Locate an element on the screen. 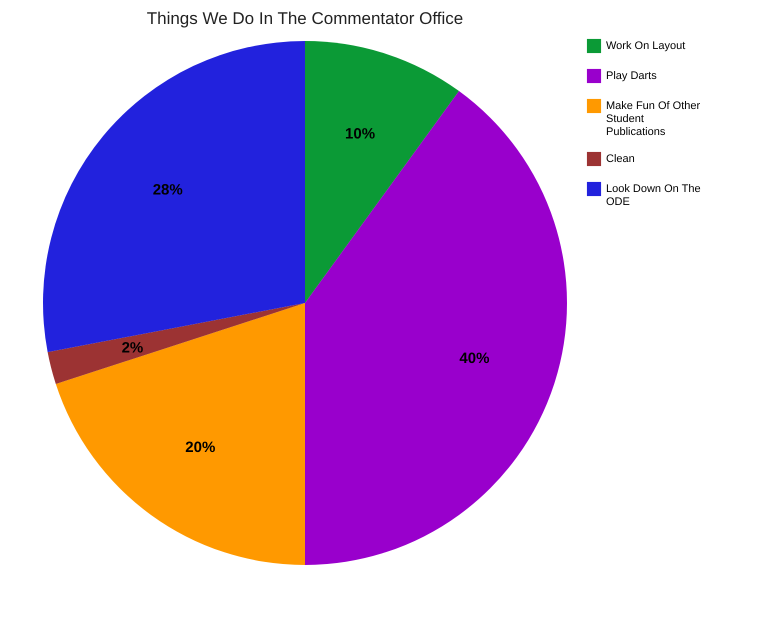 The width and height of the screenshot is (774, 625). data-label: 40% is located at coordinates (474, 359).